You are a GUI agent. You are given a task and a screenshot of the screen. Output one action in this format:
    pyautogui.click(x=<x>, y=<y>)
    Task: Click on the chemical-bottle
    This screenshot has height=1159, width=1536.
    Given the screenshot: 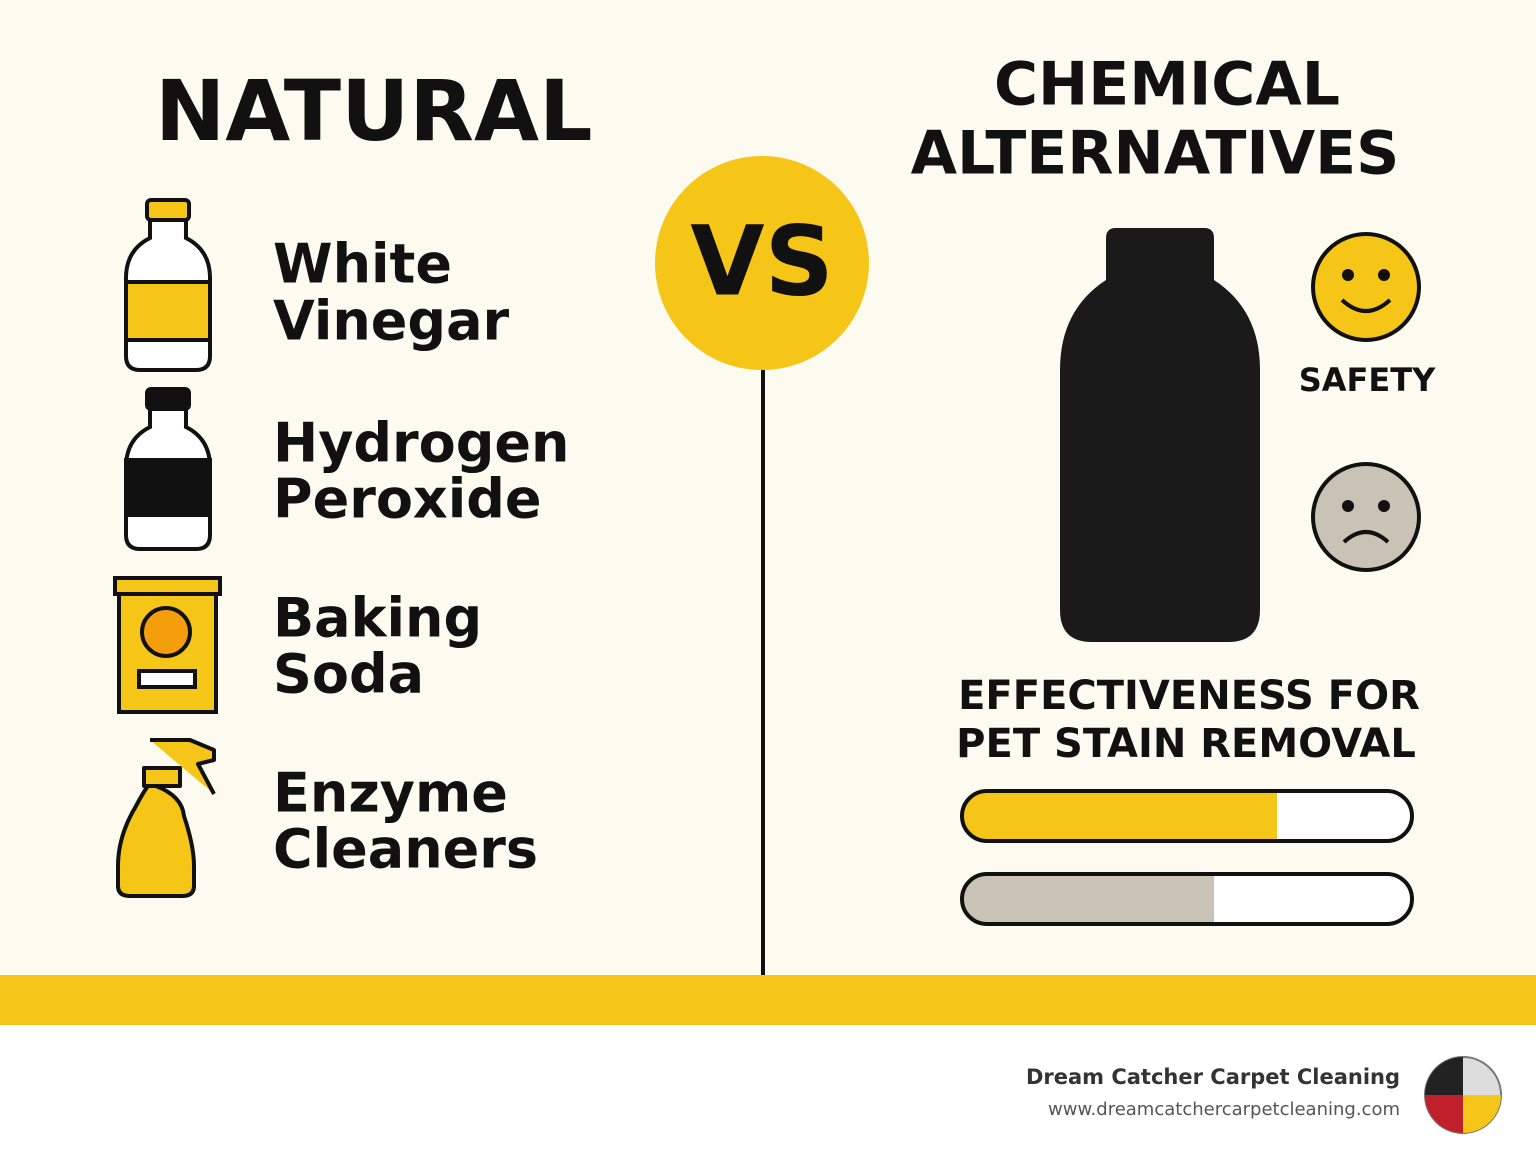 What is the action you would take?
    pyautogui.click(x=1160, y=435)
    